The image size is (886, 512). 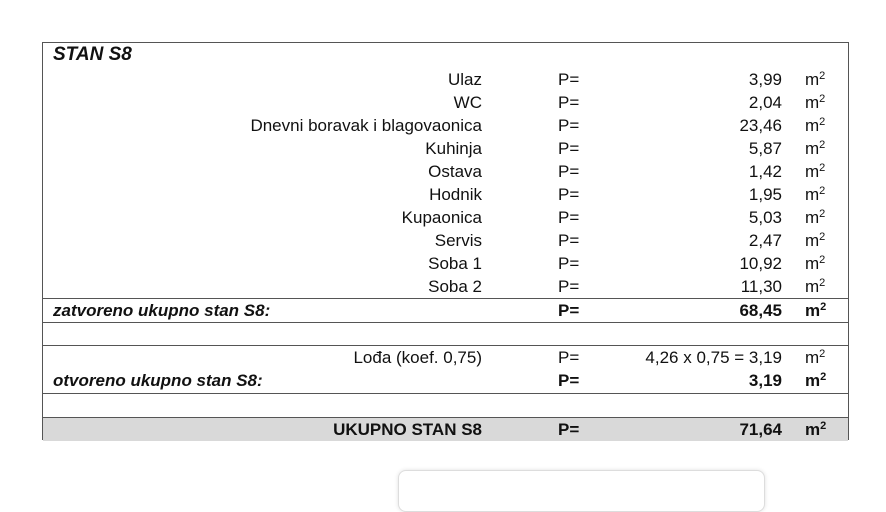 I want to click on room-area: 11,30, so click(x=761, y=286).